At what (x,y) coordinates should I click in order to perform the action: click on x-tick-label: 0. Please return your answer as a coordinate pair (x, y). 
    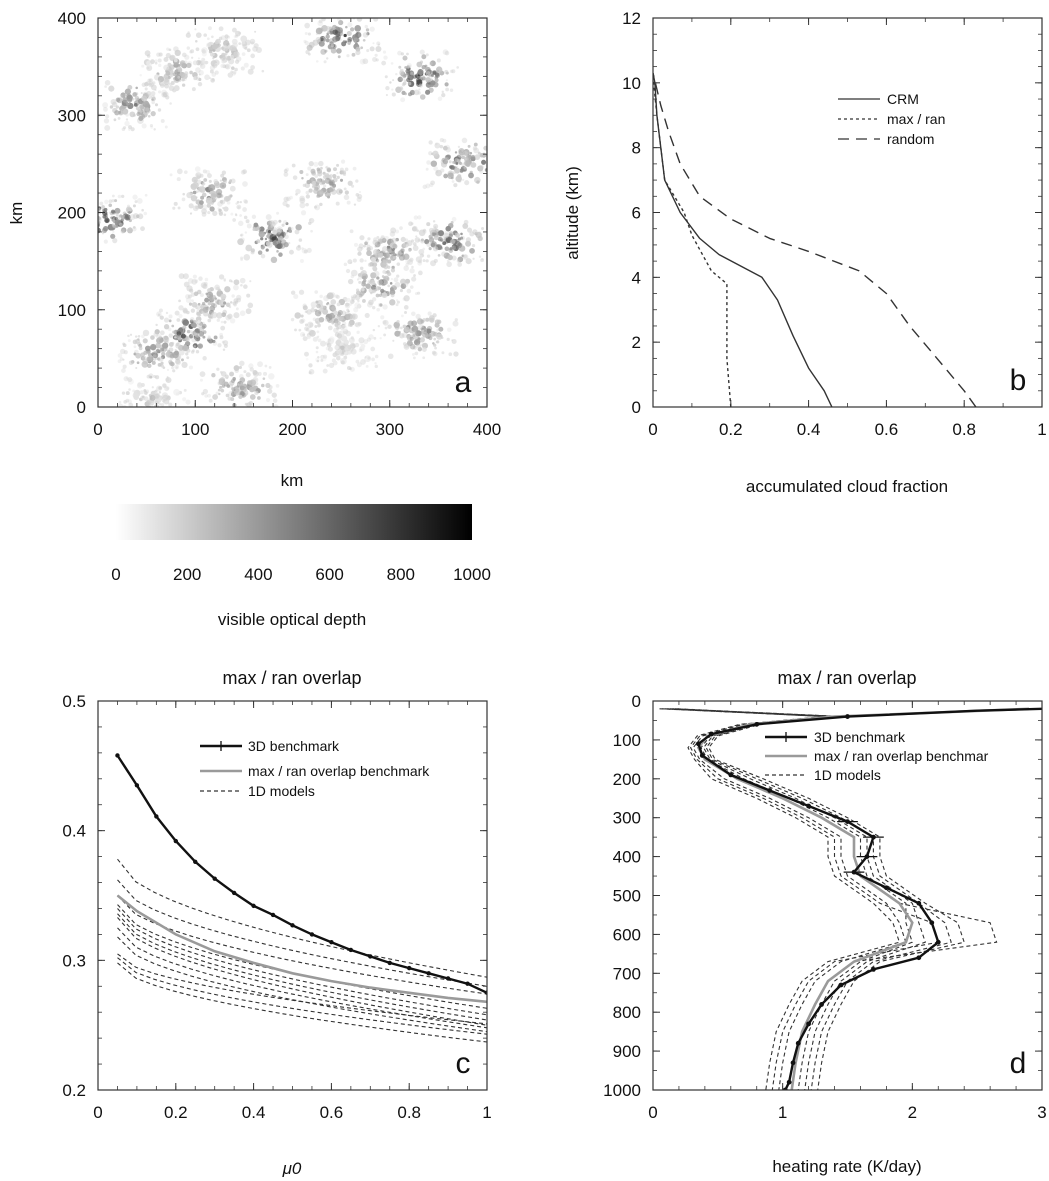
    Looking at the image, I should click on (652, 1112).